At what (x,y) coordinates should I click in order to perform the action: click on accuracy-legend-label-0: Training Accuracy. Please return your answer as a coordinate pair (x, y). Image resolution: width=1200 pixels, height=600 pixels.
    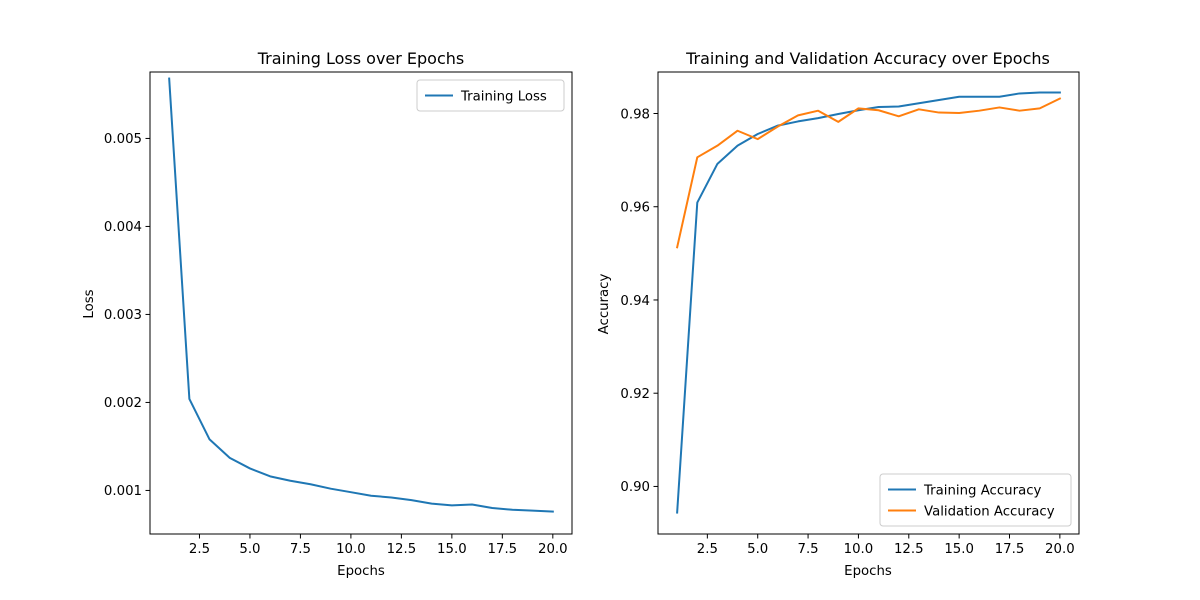
    Looking at the image, I should click on (982, 490).